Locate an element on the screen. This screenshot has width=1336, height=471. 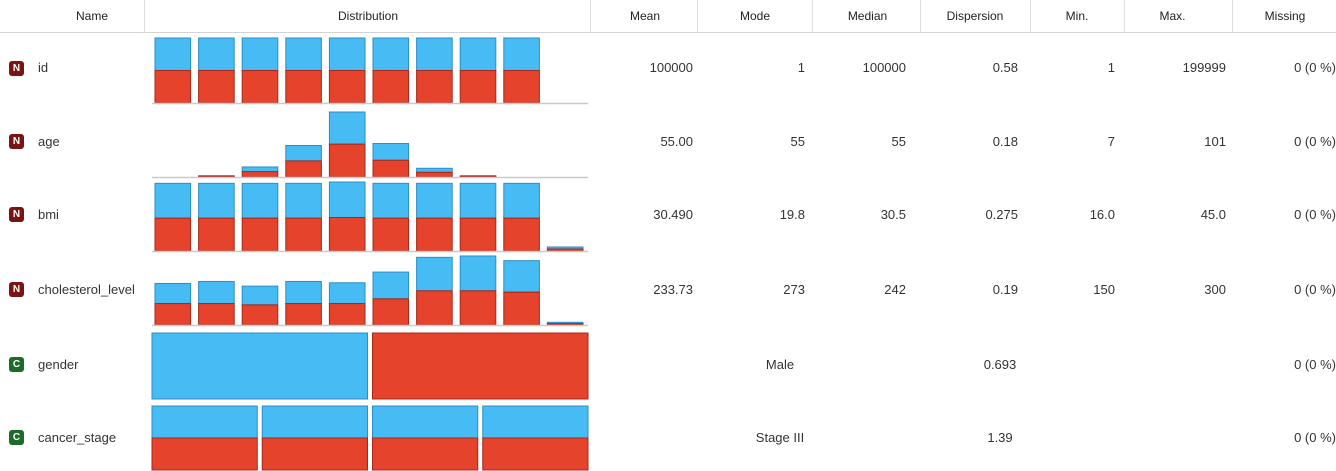
header-name: Name is located at coordinates (91, 16).